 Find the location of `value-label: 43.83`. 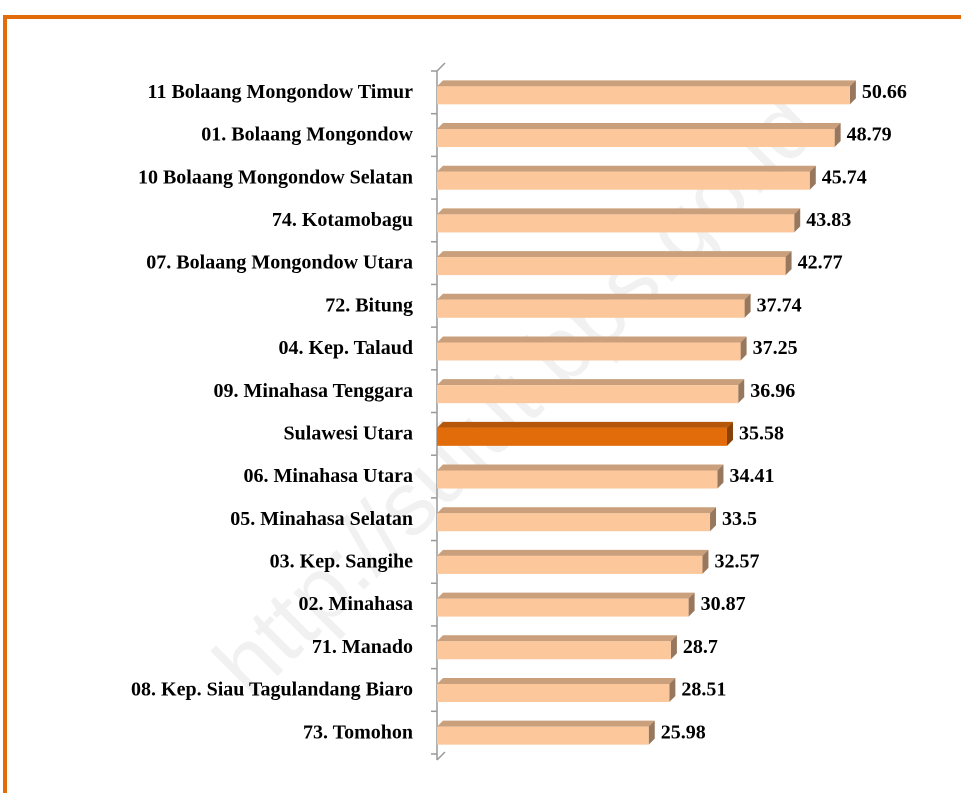

value-label: 43.83 is located at coordinates (828, 220).